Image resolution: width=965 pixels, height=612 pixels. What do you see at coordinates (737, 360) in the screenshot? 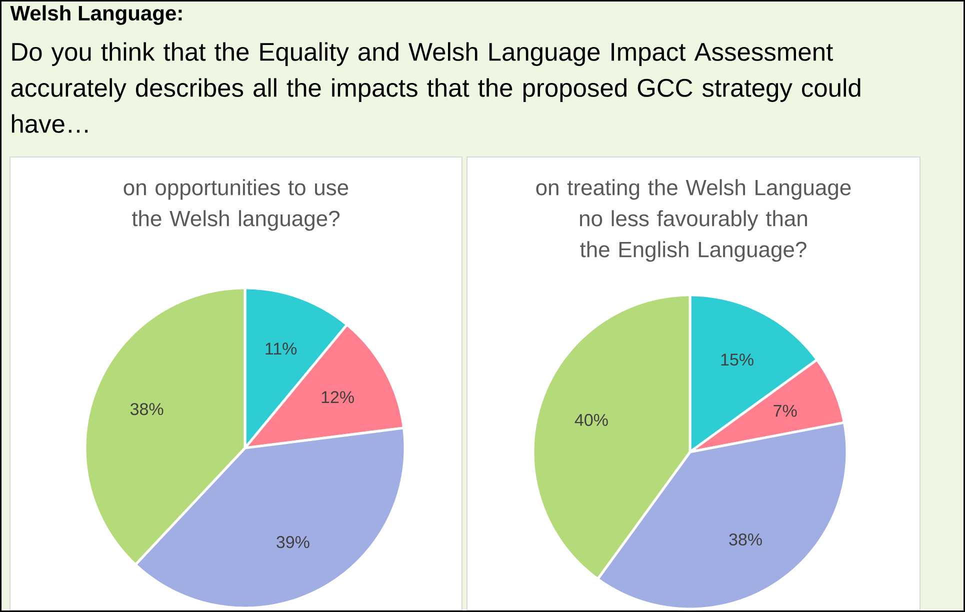
I see `data-label: 15%` at bounding box center [737, 360].